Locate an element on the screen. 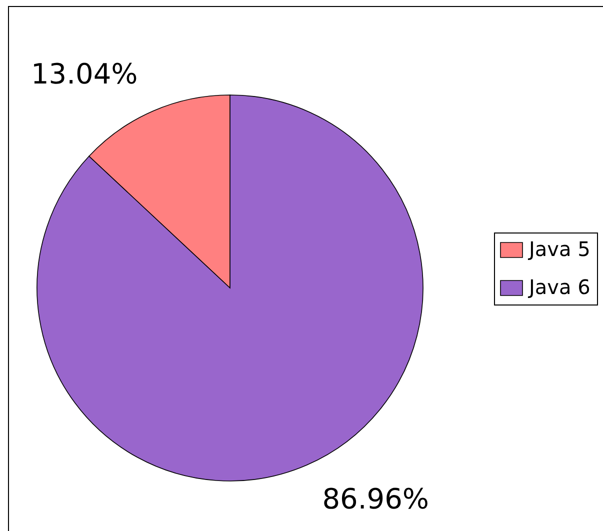 The height and width of the screenshot is (531, 603). legend-label: Java 5 is located at coordinates (558, 249).